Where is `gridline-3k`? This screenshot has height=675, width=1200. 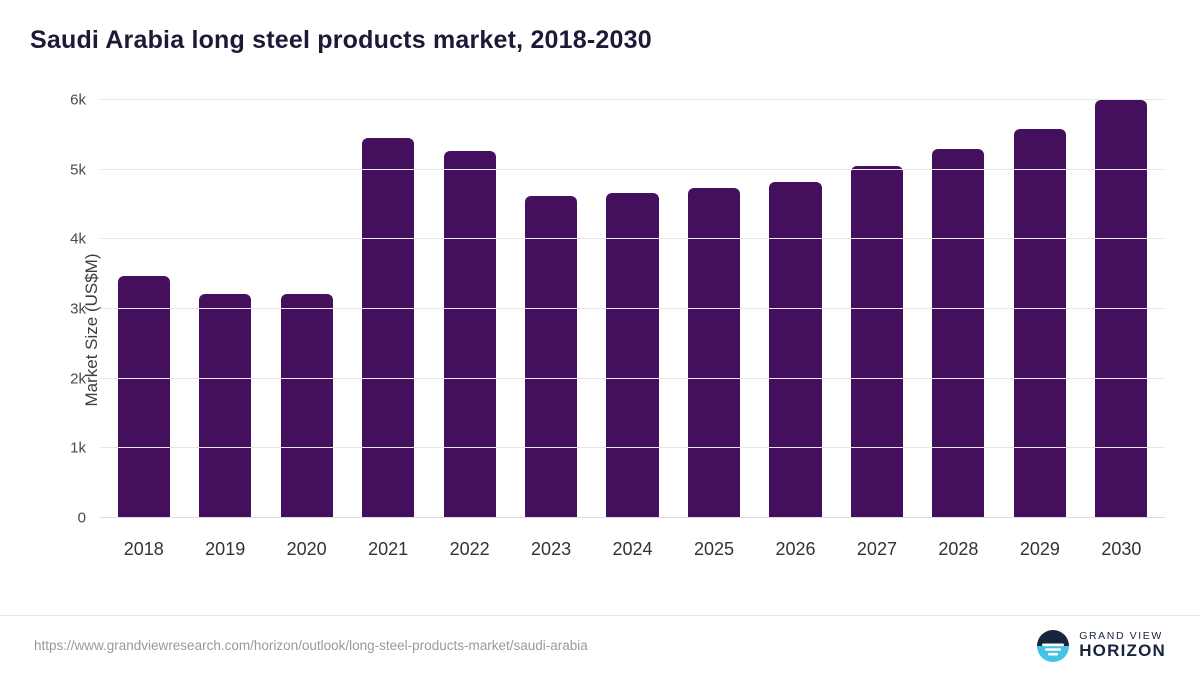 gridline-3k is located at coordinates (632, 308).